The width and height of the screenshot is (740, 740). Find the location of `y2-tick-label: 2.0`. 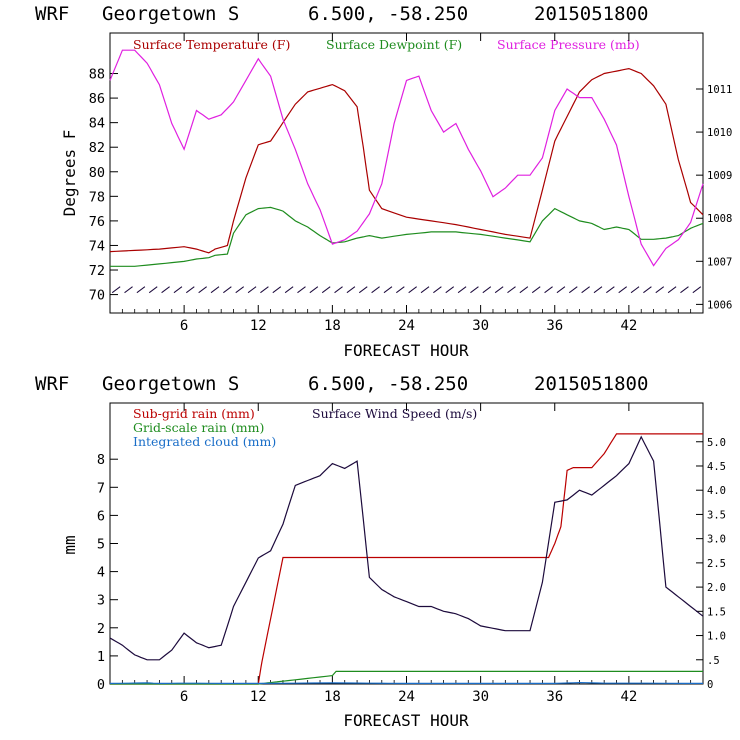

y2-tick-label: 2.0 is located at coordinates (716, 588).